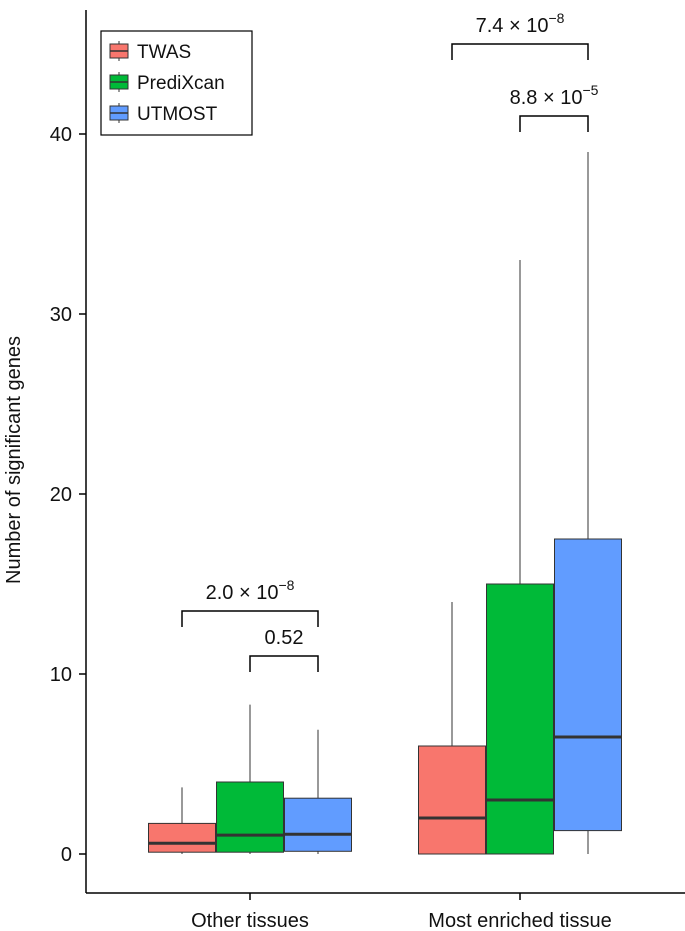  I want to click on x-category-label: Other tissues, so click(250, 920).